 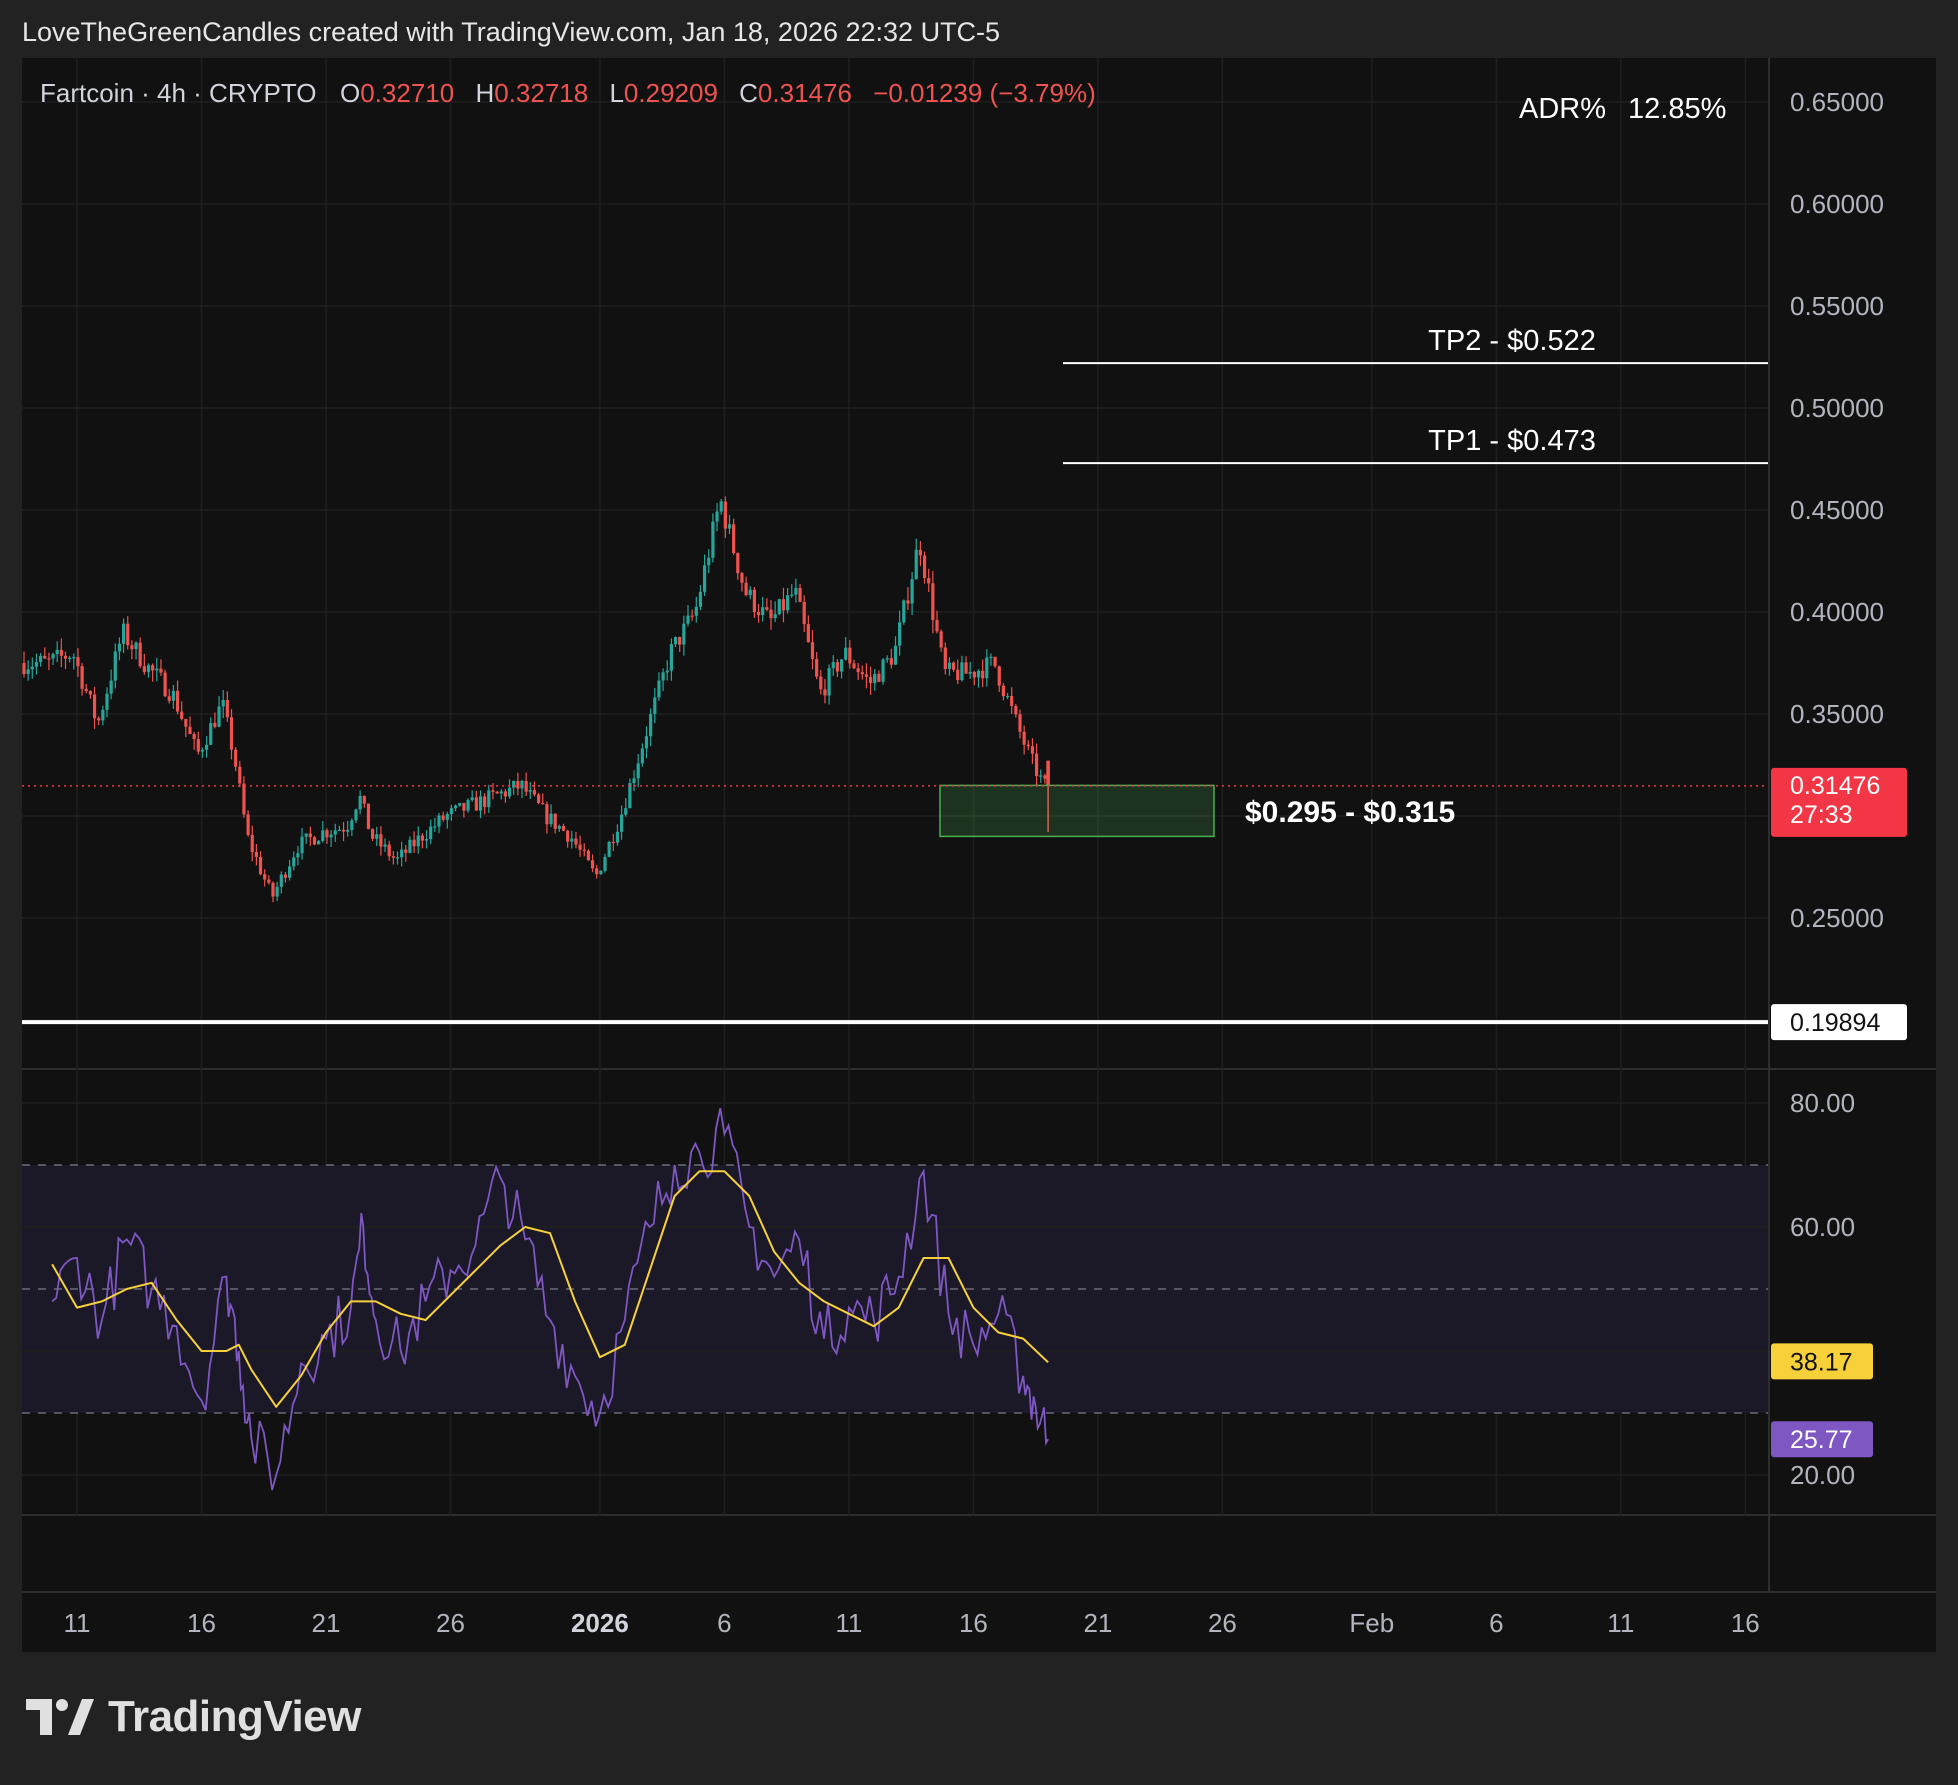 What do you see at coordinates (1562, 109) in the screenshot?
I see `adr-label: ADR%` at bounding box center [1562, 109].